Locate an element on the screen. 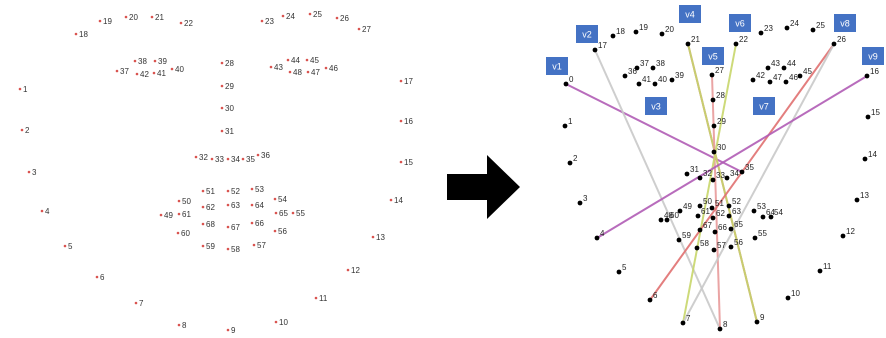 The width and height of the screenshot is (886, 338). right-landmark-label: 24 is located at coordinates (794, 23).